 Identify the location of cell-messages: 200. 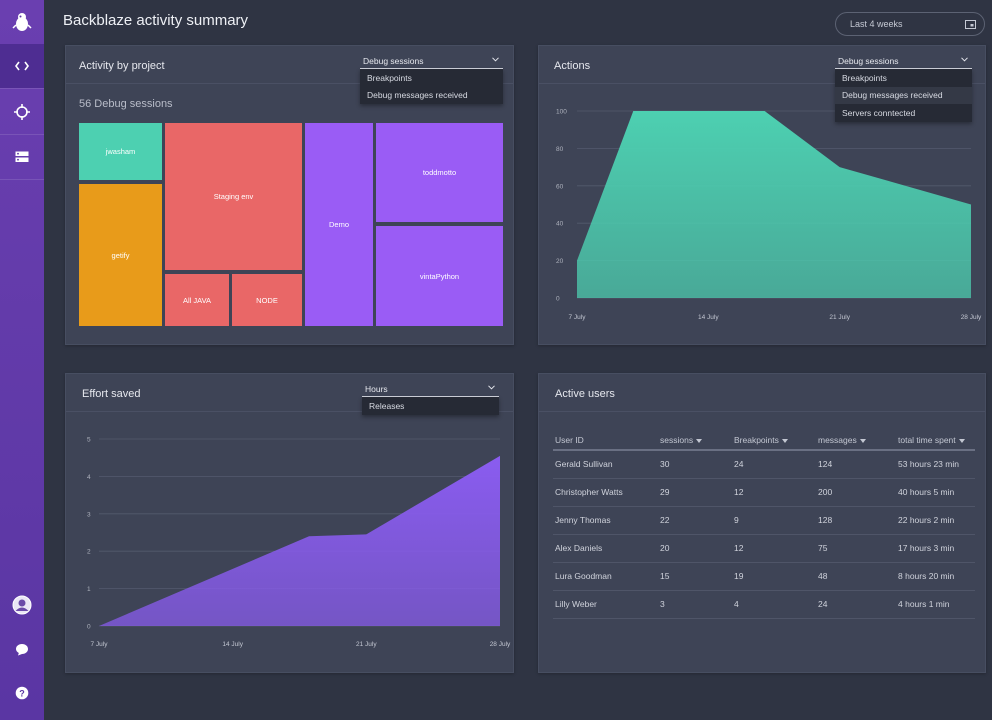
(856, 492).